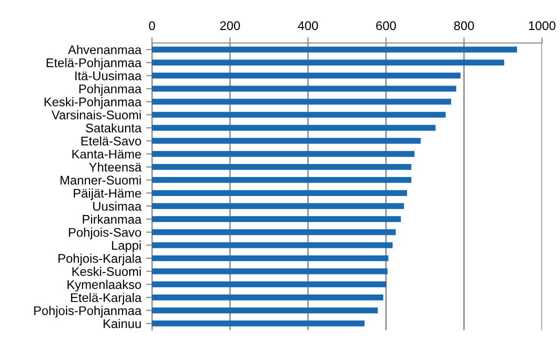  What do you see at coordinates (100, 180) in the screenshot?
I see `y-tick-label: Manner-Suomi` at bounding box center [100, 180].